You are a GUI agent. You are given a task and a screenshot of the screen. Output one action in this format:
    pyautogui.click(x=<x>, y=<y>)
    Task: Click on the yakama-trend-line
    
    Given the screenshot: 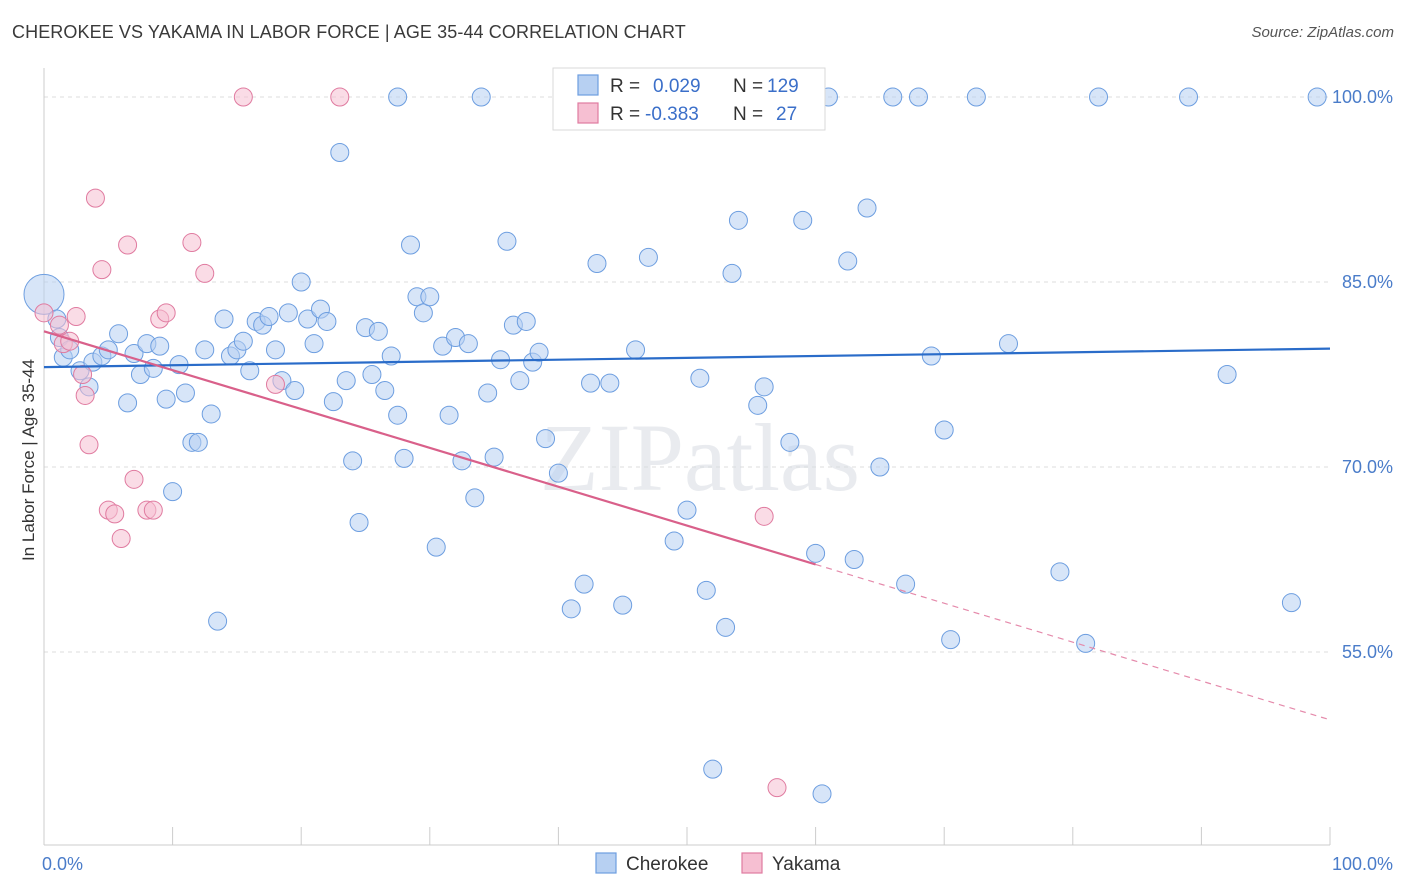 What is the action you would take?
    pyautogui.click(x=429, y=448)
    